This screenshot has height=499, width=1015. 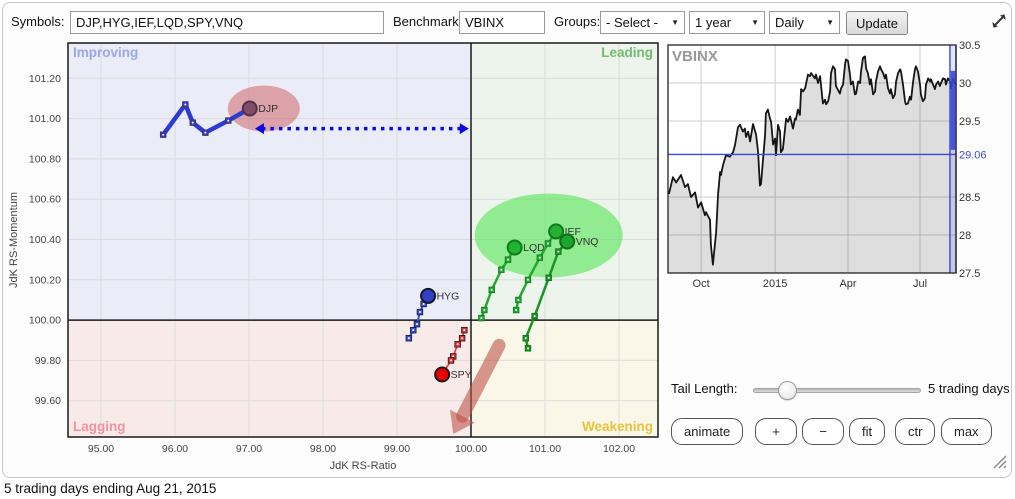 I want to click on rrg-label-LQD: LQD, so click(x=534, y=248).